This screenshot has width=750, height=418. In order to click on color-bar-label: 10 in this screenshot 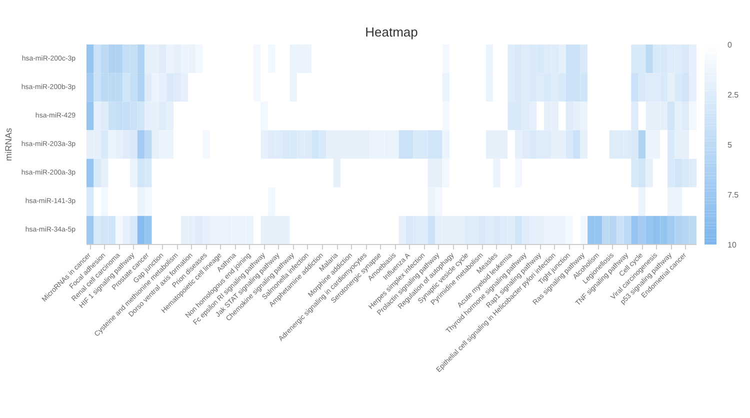, I will do `click(732, 245)`.